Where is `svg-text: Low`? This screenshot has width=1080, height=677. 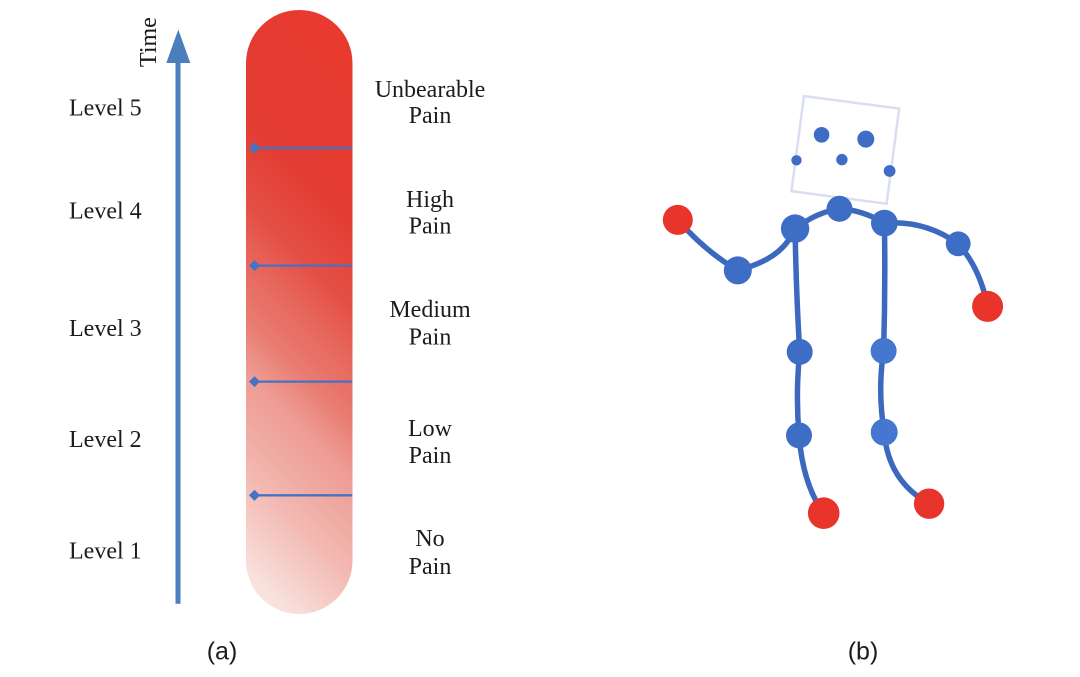
svg-text: Low is located at coordinates (430, 429).